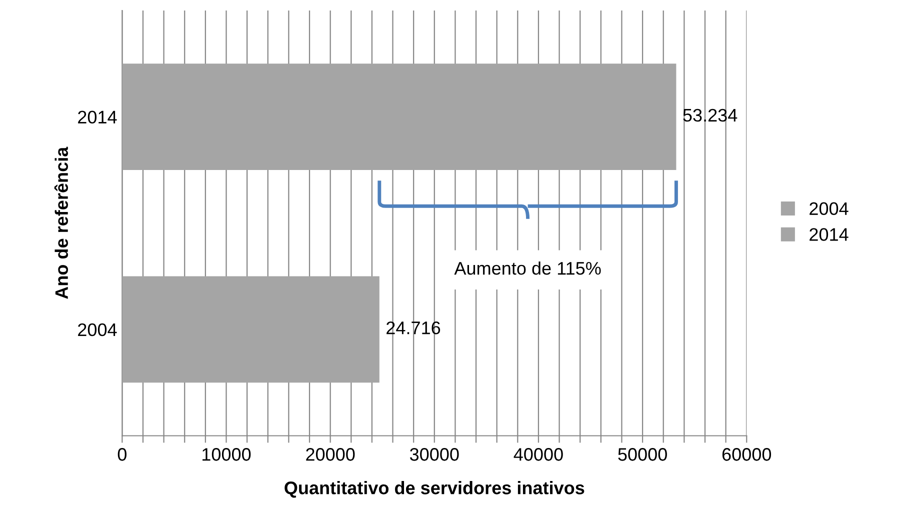 This screenshot has width=905, height=525. What do you see at coordinates (538, 454) in the screenshot?
I see `x-tick-label: 40000` at bounding box center [538, 454].